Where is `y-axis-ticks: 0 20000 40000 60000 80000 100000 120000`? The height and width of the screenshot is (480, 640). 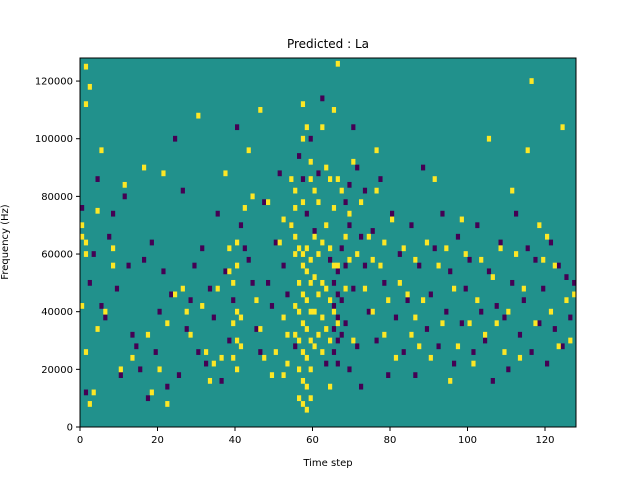 y-axis-ticks: 0 20000 40000 60000 80000 100000 120000 is located at coordinates (57, 255).